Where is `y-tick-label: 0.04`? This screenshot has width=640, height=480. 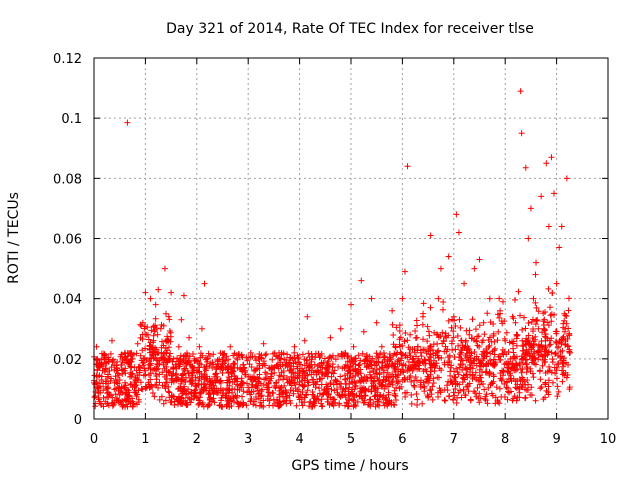
y-tick-label: 0.04 is located at coordinates (67, 300).